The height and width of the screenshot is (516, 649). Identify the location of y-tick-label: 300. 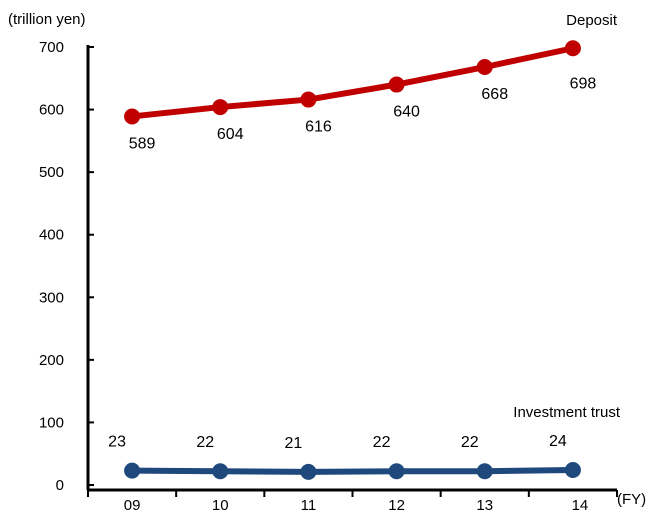
(51, 297).